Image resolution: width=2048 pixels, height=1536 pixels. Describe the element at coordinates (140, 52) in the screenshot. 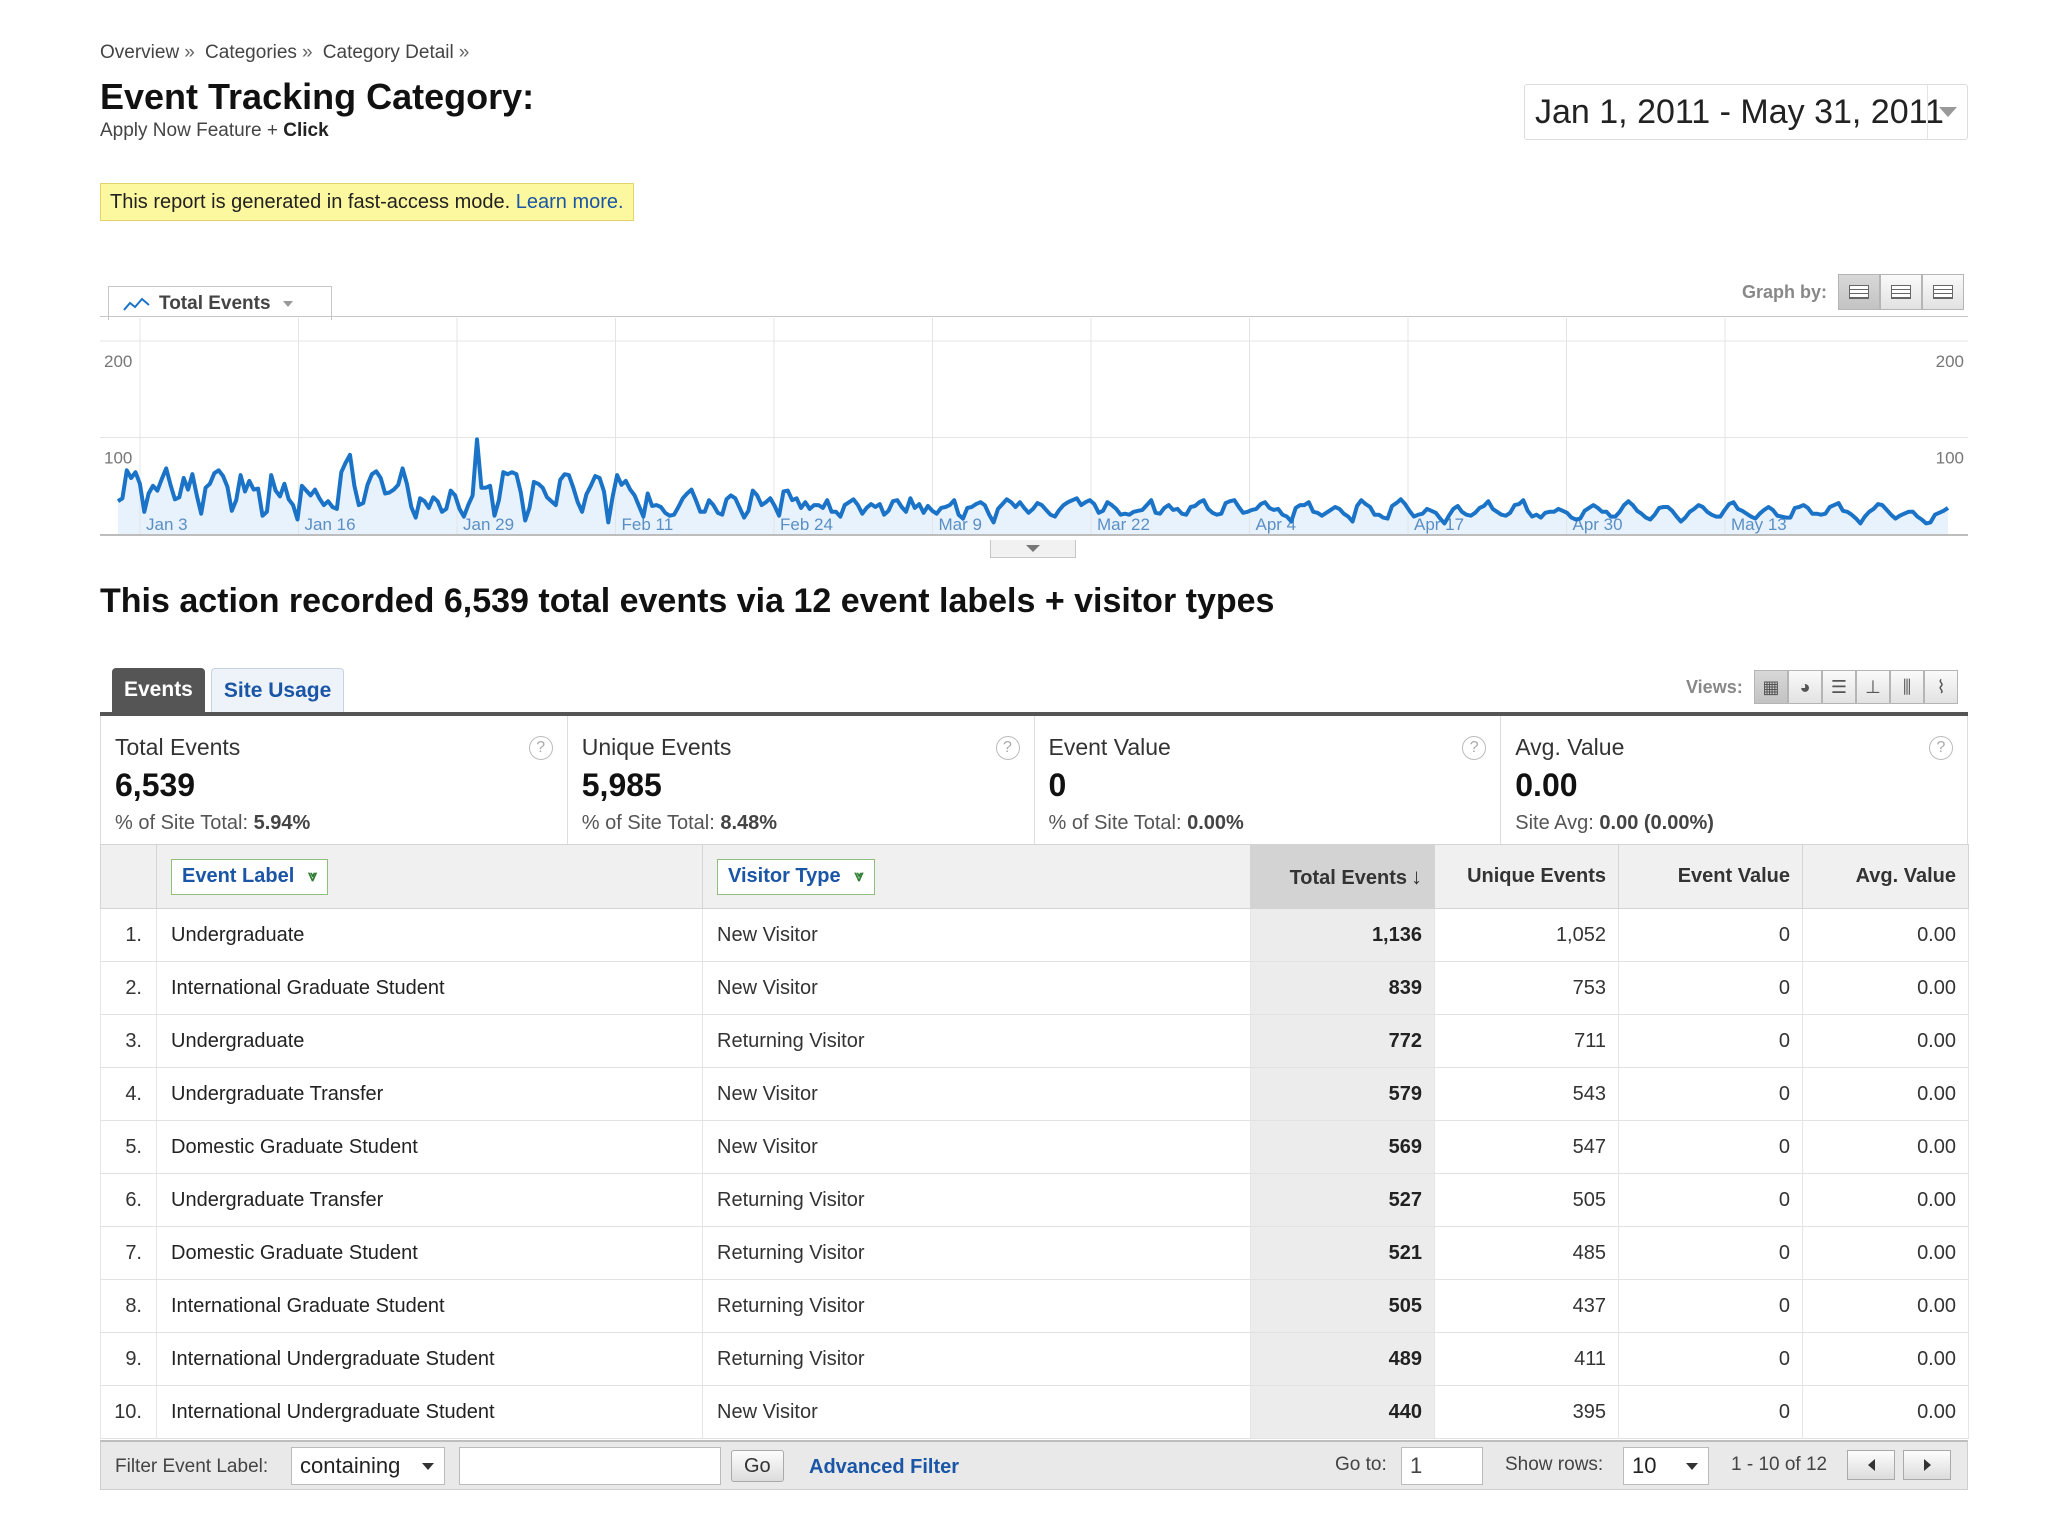

I see `breadcrumb-overview: Overview` at that location.